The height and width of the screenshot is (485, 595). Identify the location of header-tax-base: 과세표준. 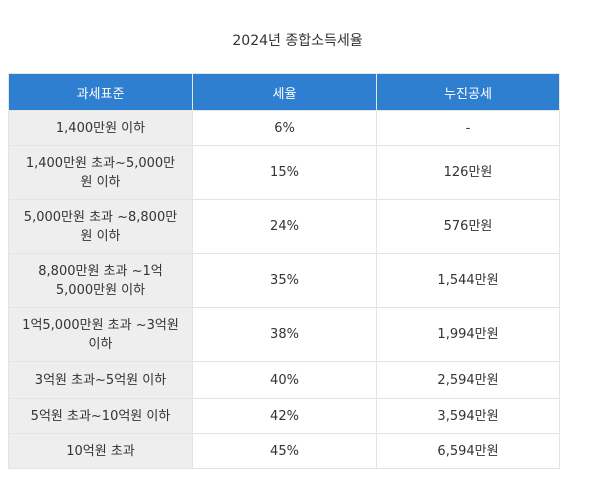
(100, 92).